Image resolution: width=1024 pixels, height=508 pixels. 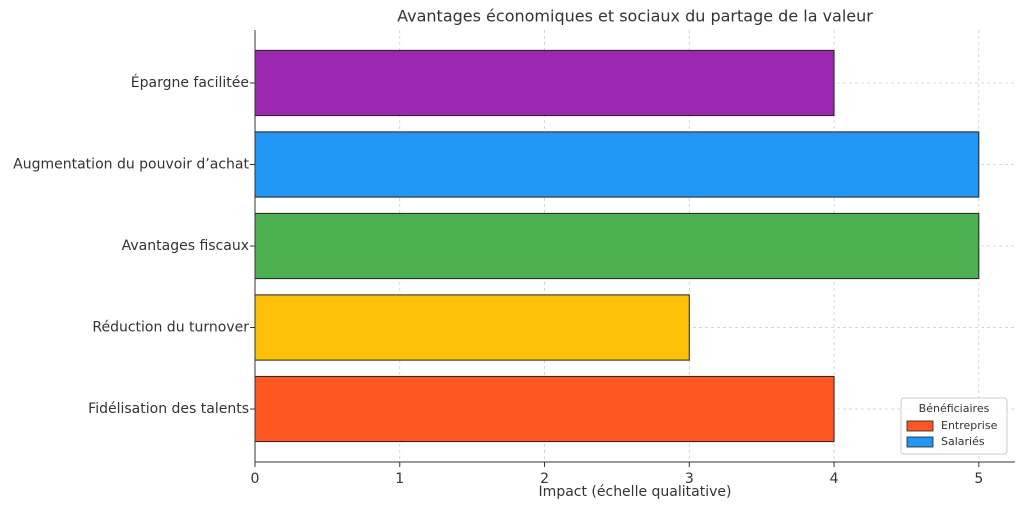 What do you see at coordinates (544, 479) in the screenshot?
I see `x-tick-label: 2` at bounding box center [544, 479].